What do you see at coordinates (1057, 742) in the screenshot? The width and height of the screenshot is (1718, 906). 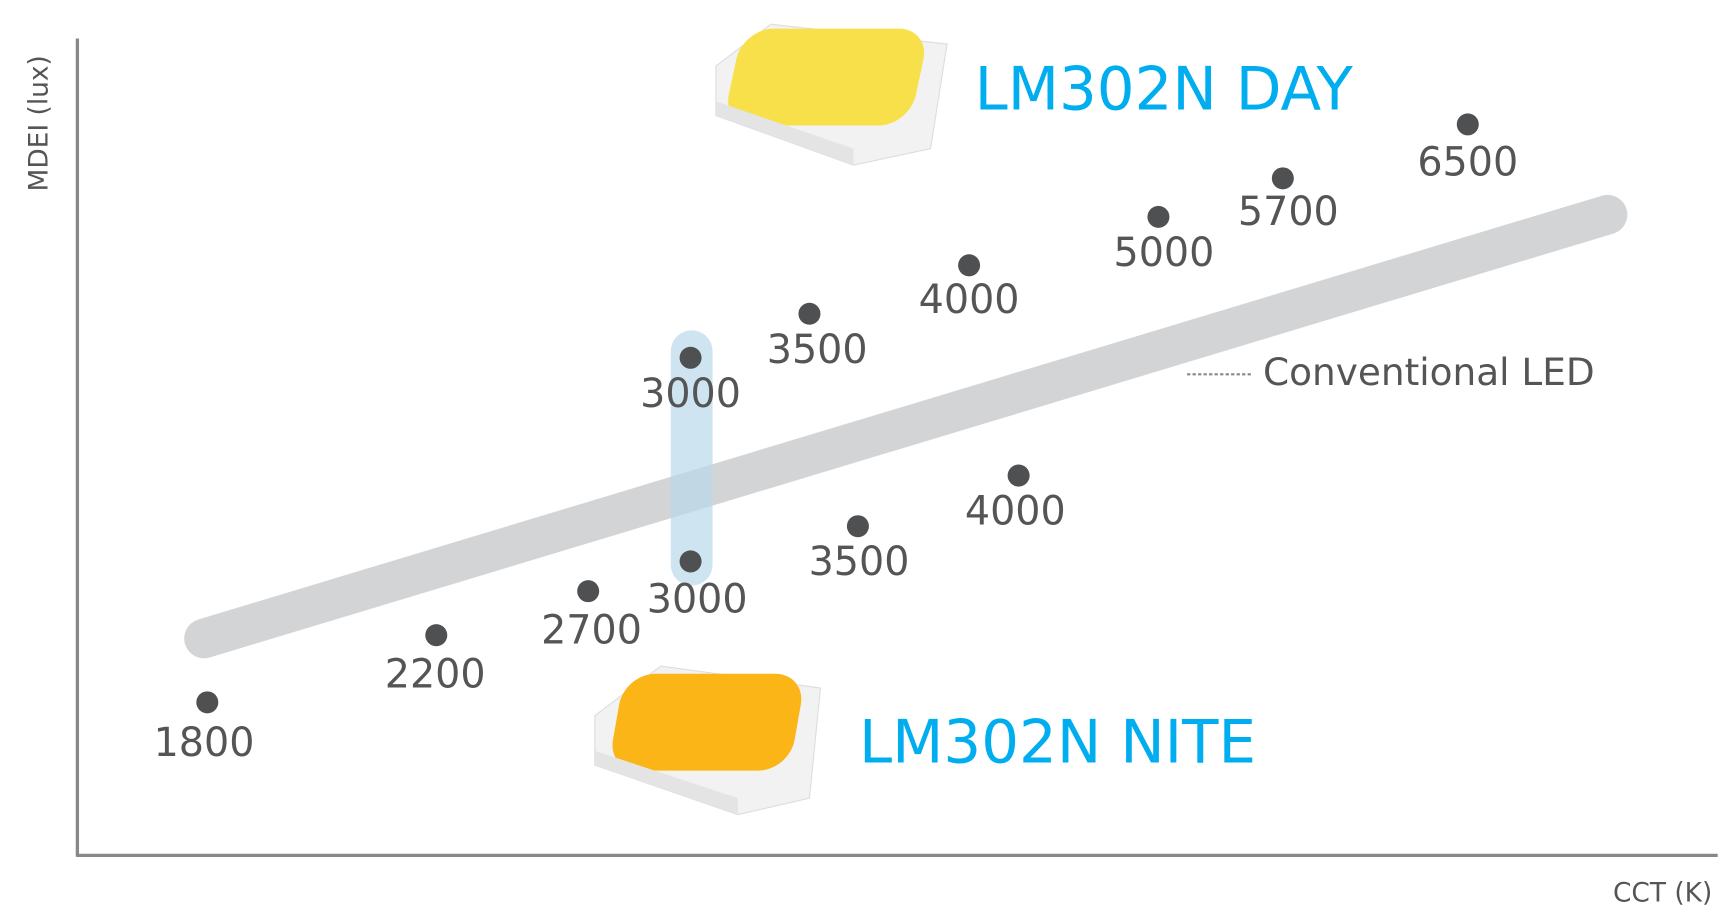 I see `product-title: LM302N NITE` at bounding box center [1057, 742].